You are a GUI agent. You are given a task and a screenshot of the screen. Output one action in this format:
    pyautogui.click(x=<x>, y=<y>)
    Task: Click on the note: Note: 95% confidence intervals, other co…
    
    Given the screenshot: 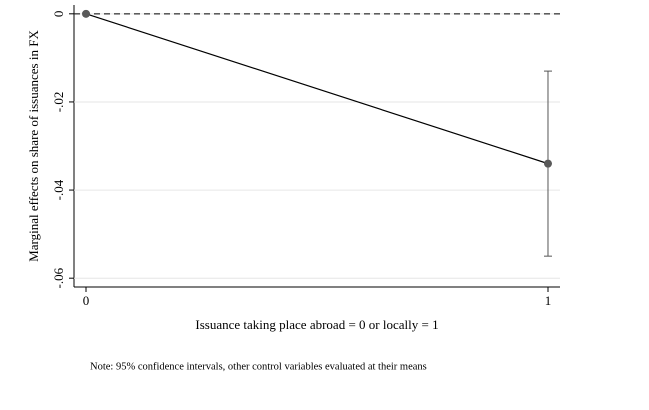 What is the action you would take?
    pyautogui.click(x=258, y=366)
    